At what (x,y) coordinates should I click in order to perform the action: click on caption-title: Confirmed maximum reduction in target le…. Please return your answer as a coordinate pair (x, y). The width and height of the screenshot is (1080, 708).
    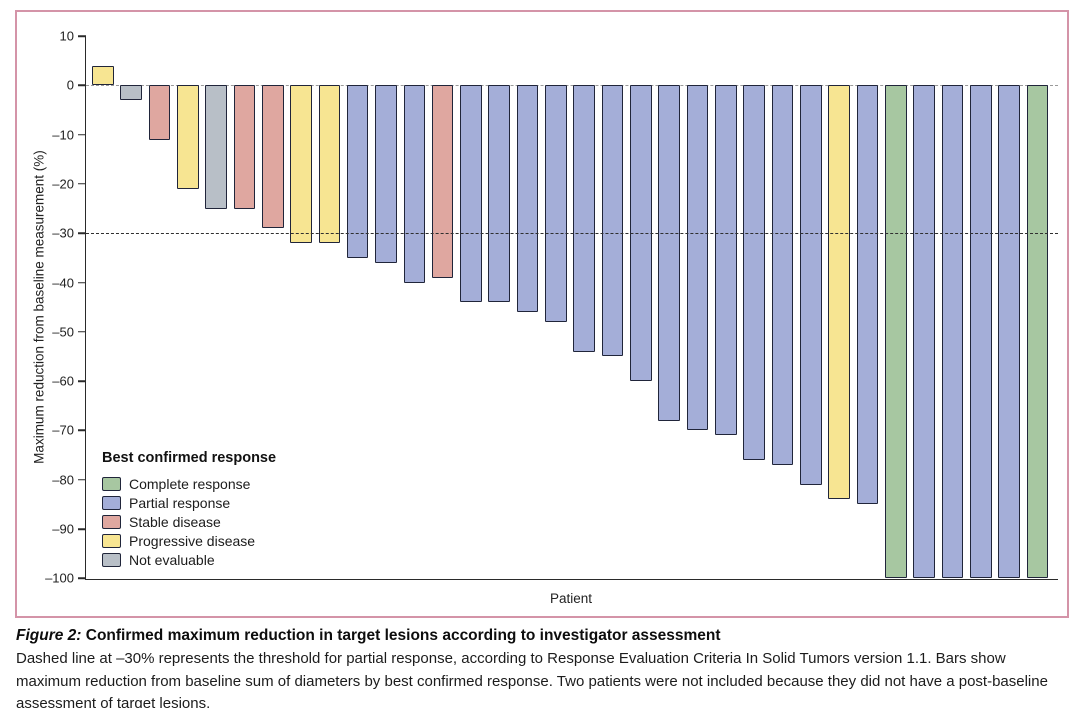
    Looking at the image, I should click on (403, 635).